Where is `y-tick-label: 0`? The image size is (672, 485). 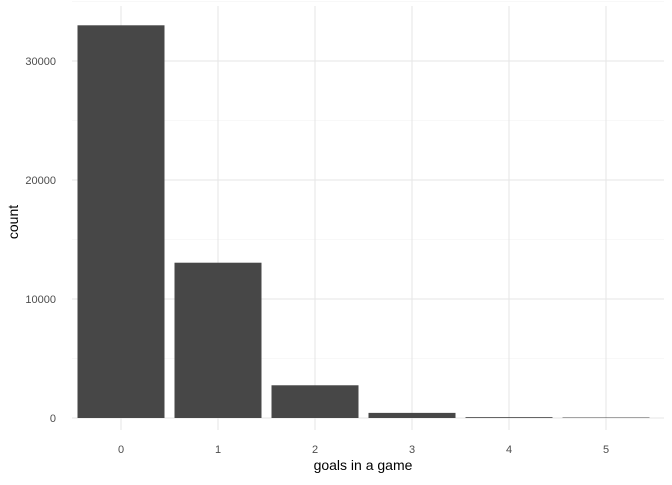 y-tick-label: 0 is located at coordinates (53, 419).